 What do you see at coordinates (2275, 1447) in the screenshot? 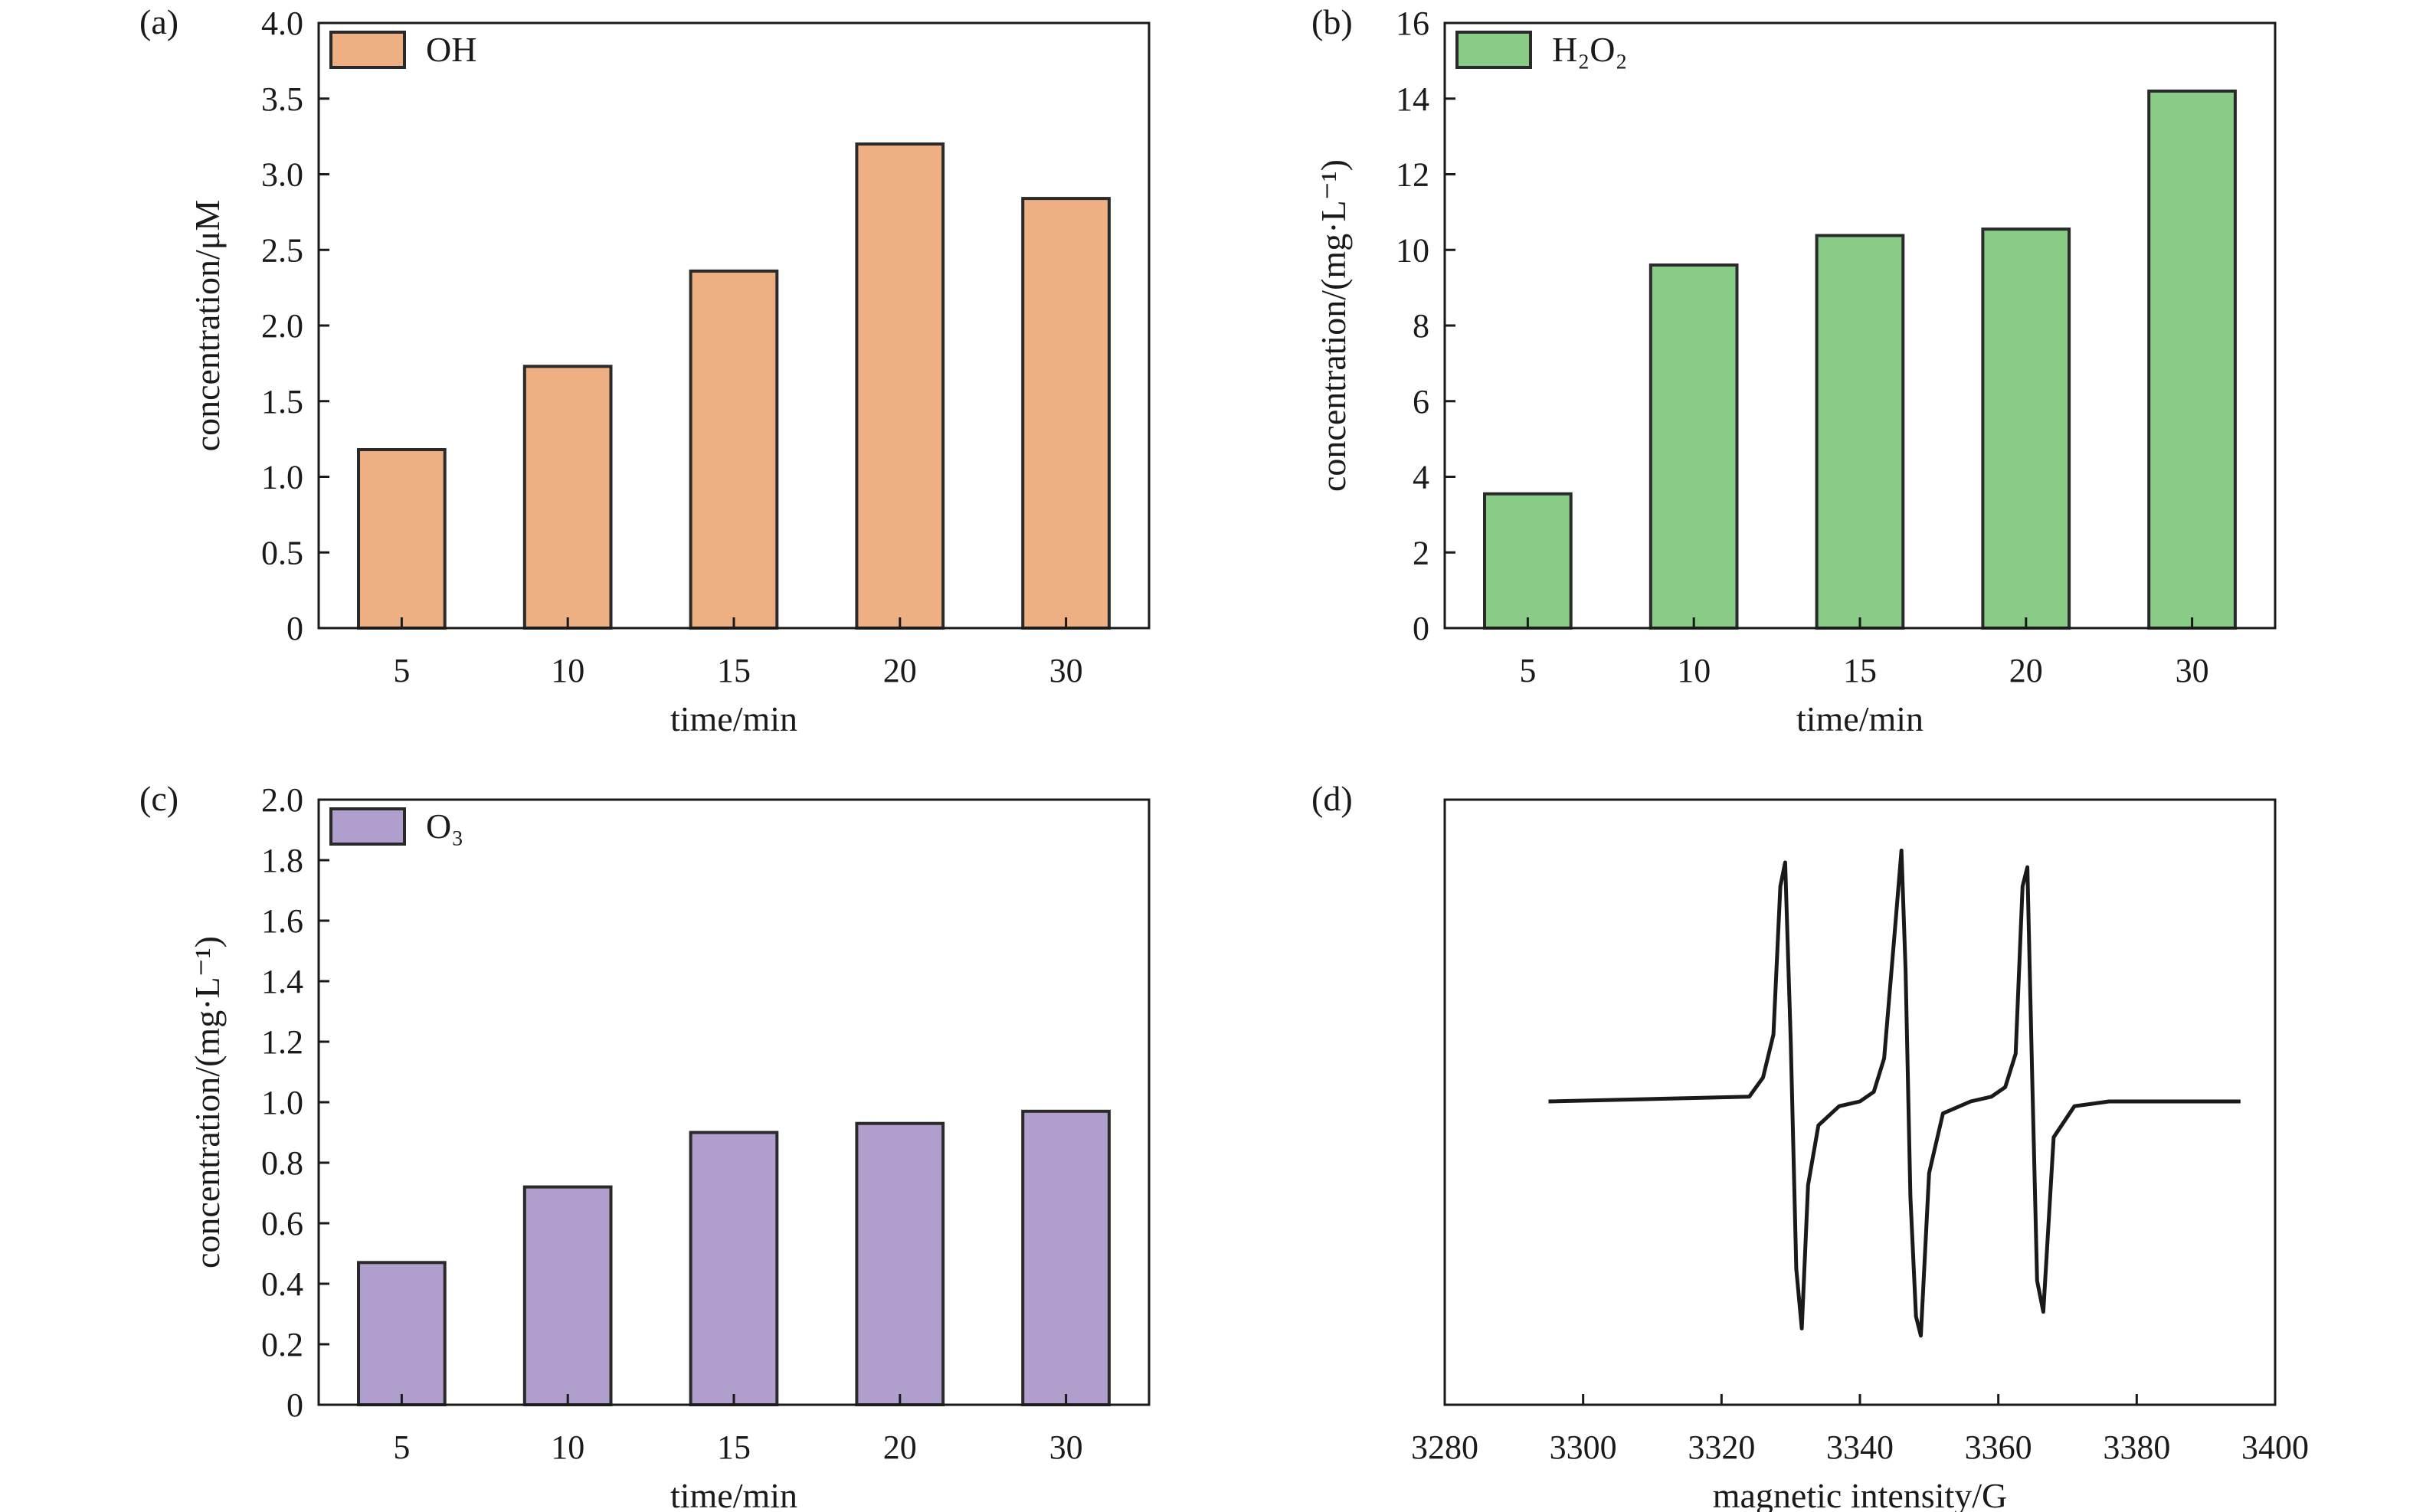
I see `x-tick-label: 3400` at bounding box center [2275, 1447].